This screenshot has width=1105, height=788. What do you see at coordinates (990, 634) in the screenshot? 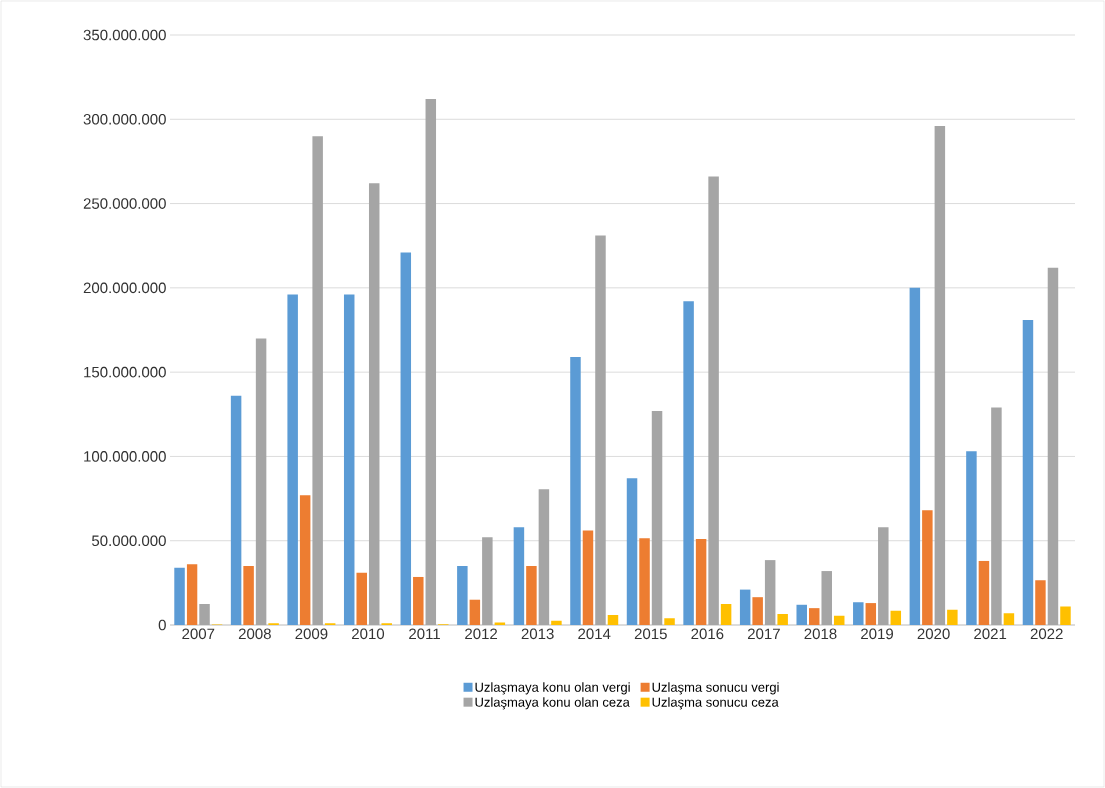
I see `x-tick-label: 2021` at bounding box center [990, 634].